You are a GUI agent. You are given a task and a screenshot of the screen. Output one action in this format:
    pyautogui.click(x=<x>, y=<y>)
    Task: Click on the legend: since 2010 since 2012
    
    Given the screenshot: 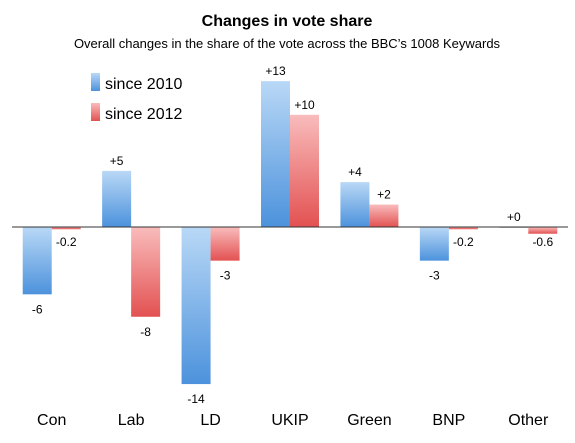 What is the action you would take?
    pyautogui.click(x=136, y=98)
    